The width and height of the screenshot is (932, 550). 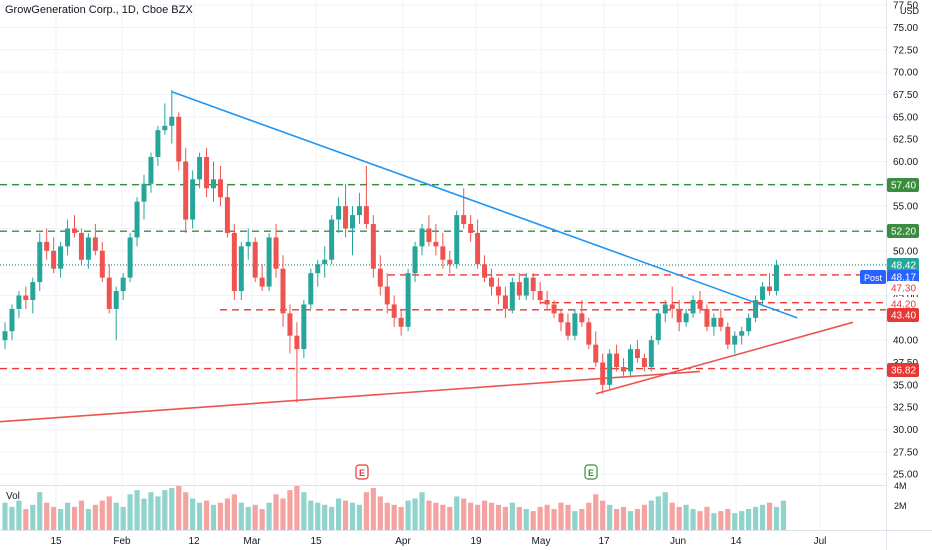 I want to click on price-tick-label: 45.00, so click(x=905, y=296).